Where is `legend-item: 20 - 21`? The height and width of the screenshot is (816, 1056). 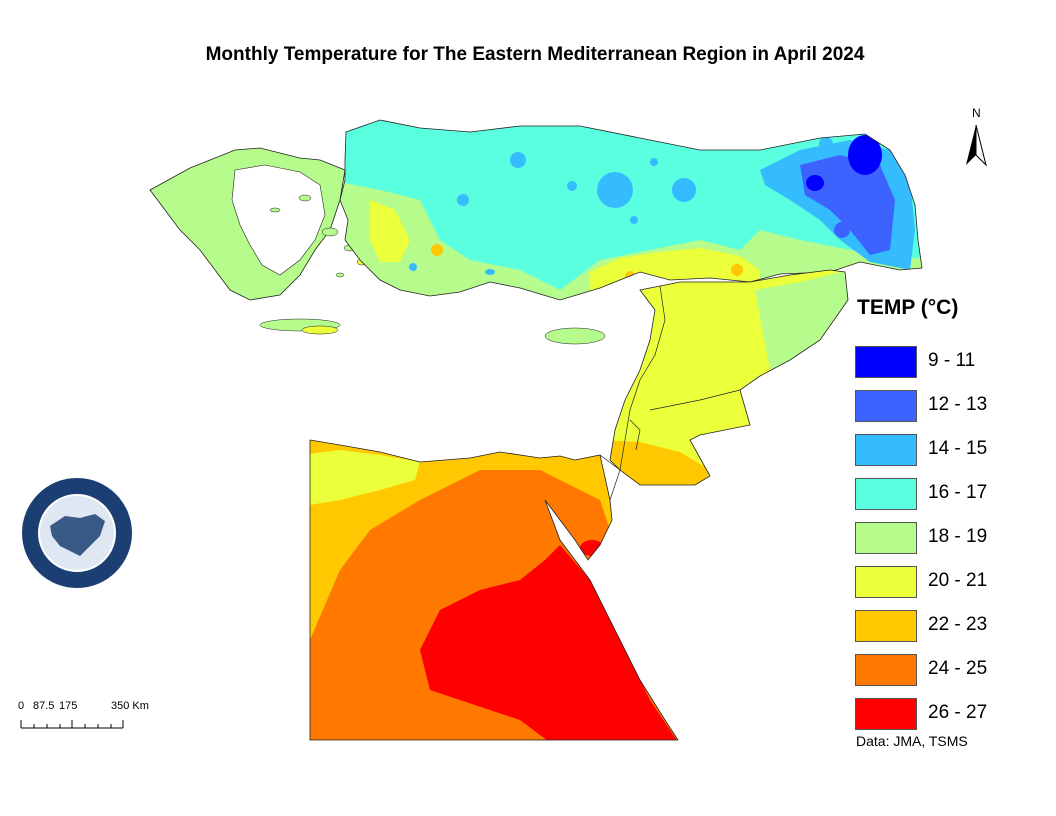
legend-item: 20 - 21 is located at coordinates (950, 582).